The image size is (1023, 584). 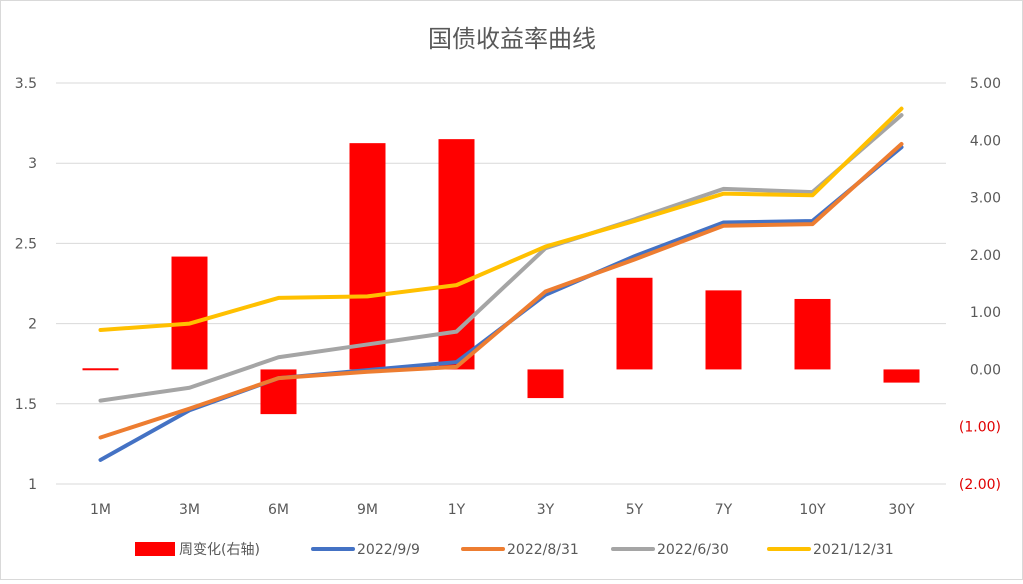 I want to click on legend-item: 2022/9/9, so click(x=365, y=550).